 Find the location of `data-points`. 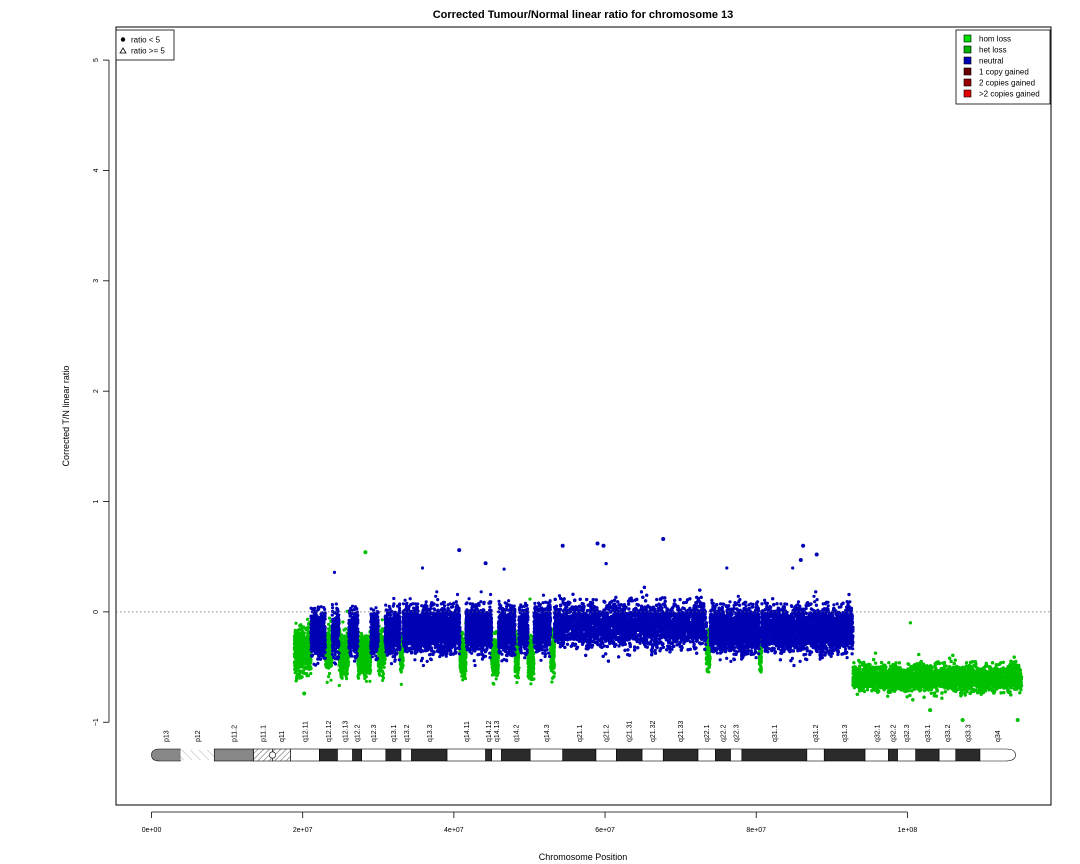

data-points is located at coordinates (658, 629).